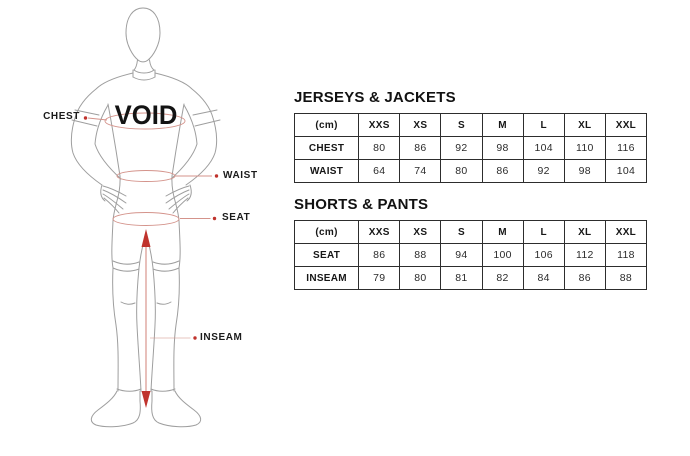  What do you see at coordinates (379, 278) in the screenshot?
I see `value-cell: 79` at bounding box center [379, 278].